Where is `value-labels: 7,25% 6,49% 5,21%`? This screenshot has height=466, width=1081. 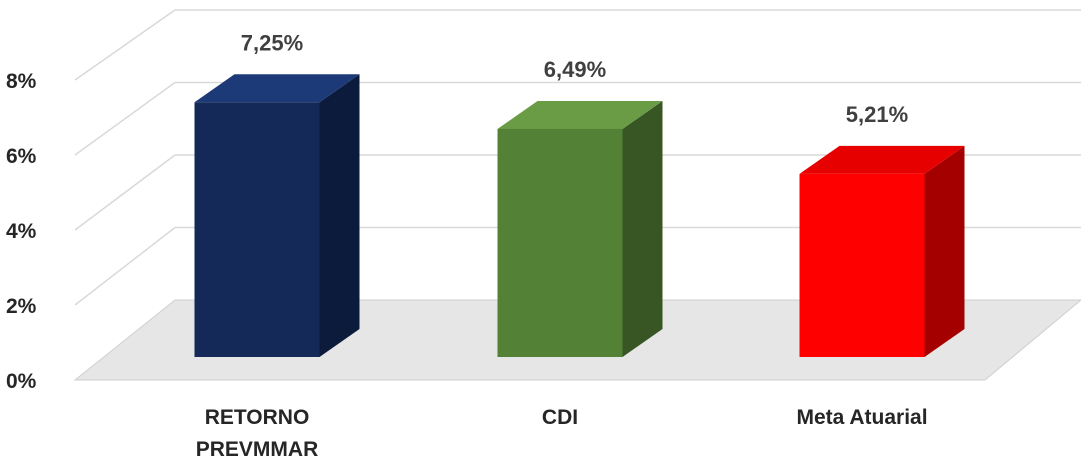
value-labels: 7,25% 6,49% 5,21% is located at coordinates (574, 78).